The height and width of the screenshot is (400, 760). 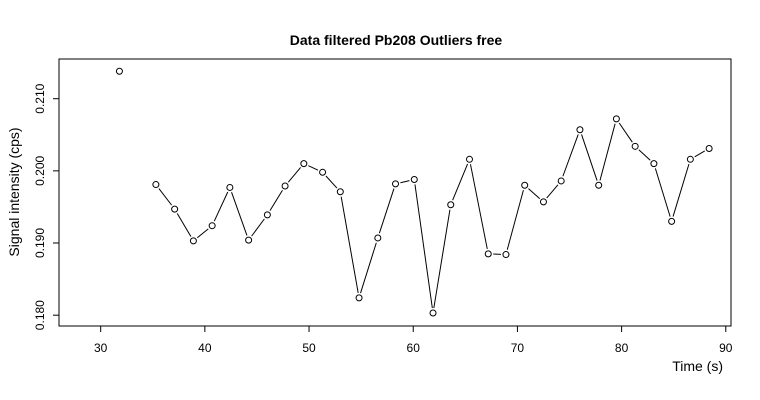 I want to click on y-tick-label: 0.200, so click(x=40, y=171).